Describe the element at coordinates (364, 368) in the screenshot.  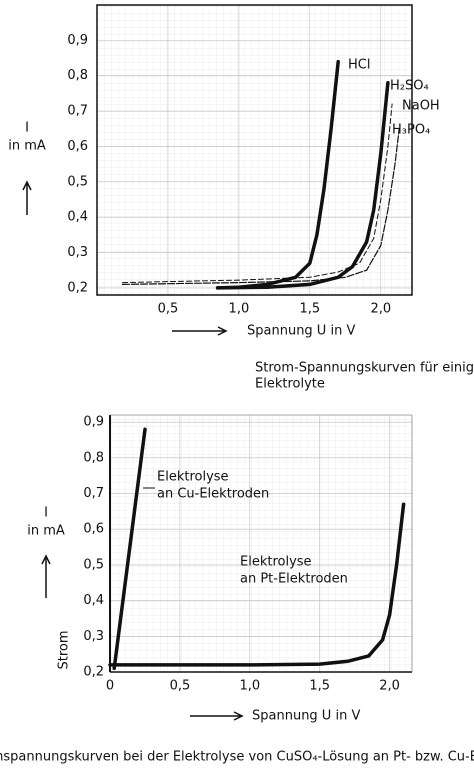
I see `caption: Strom-Spannungskurven für einige` at that location.